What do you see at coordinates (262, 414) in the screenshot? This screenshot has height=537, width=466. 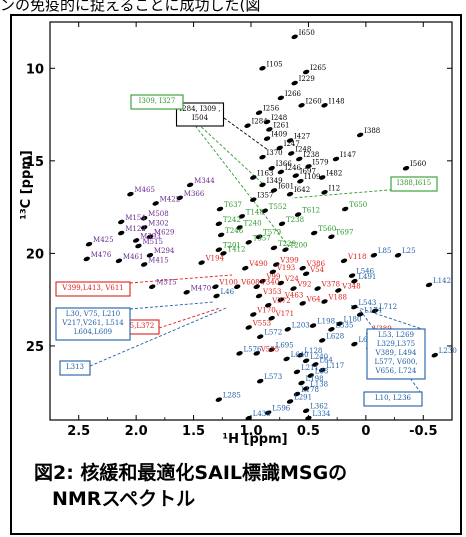 I see `peak-label: L435` at bounding box center [262, 414].